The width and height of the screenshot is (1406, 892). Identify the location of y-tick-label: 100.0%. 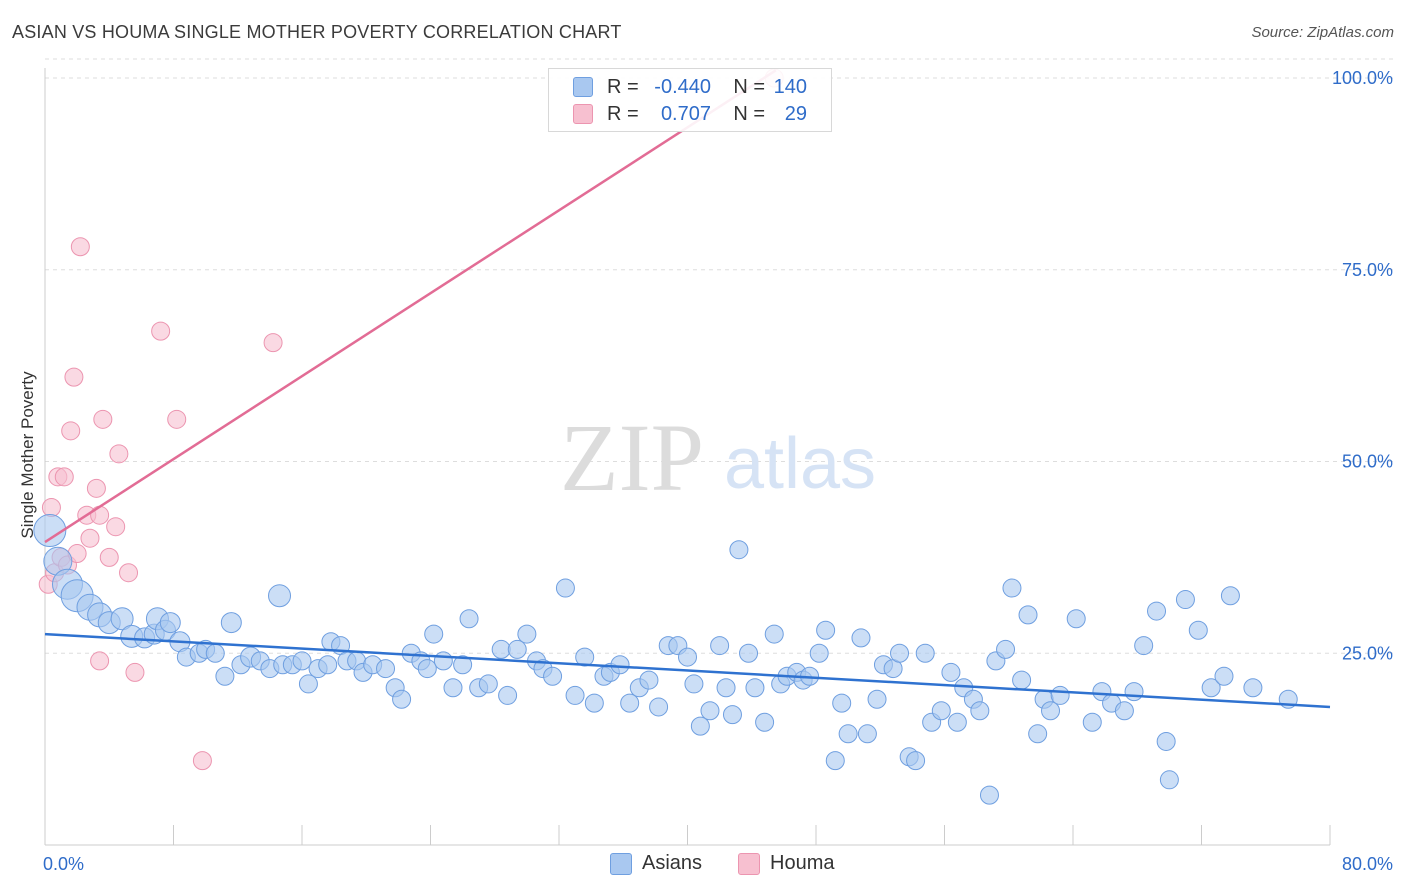
(1362, 78).